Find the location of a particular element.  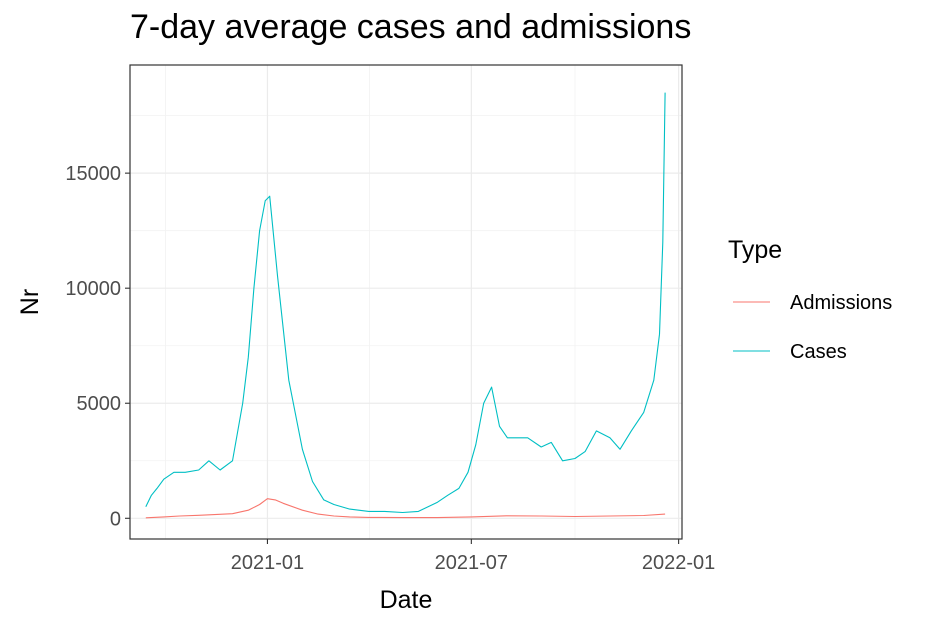

y-tick-label: 10000 is located at coordinates (93, 289).